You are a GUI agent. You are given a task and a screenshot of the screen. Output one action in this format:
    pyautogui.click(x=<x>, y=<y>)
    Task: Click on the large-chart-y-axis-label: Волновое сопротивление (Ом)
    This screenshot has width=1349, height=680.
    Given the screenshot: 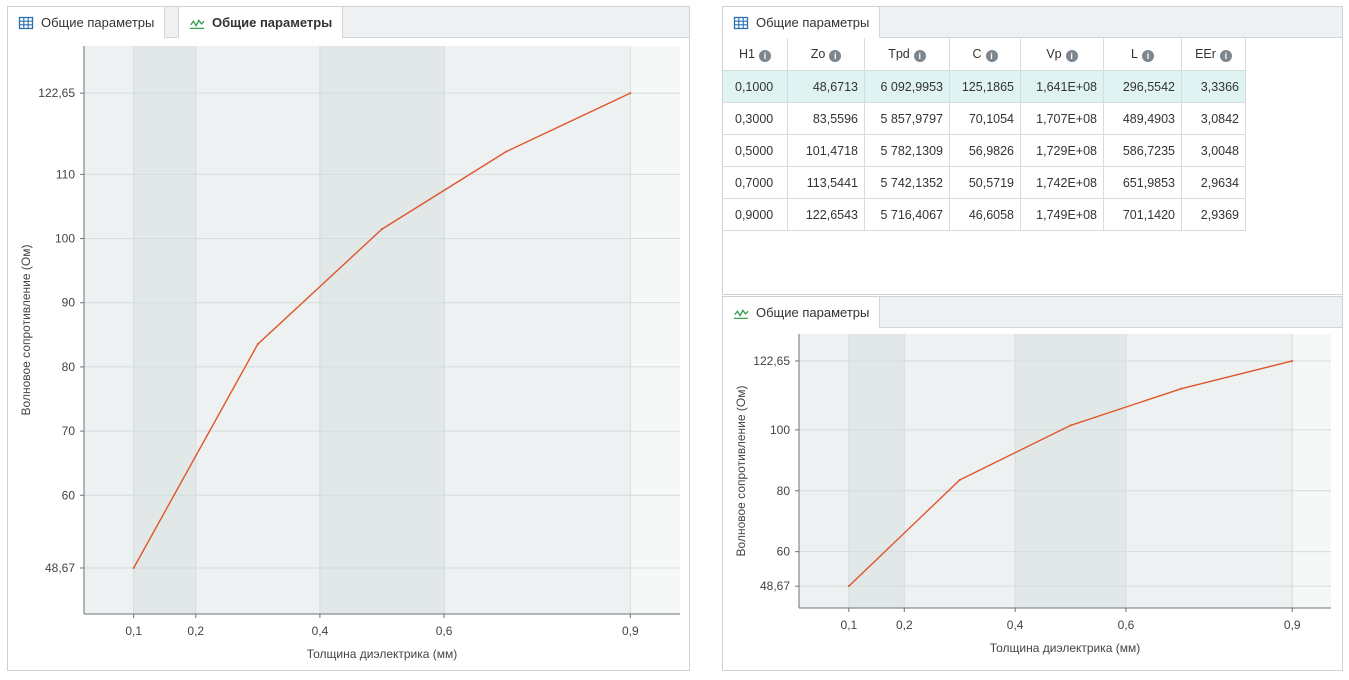 What is the action you would take?
    pyautogui.click(x=26, y=330)
    